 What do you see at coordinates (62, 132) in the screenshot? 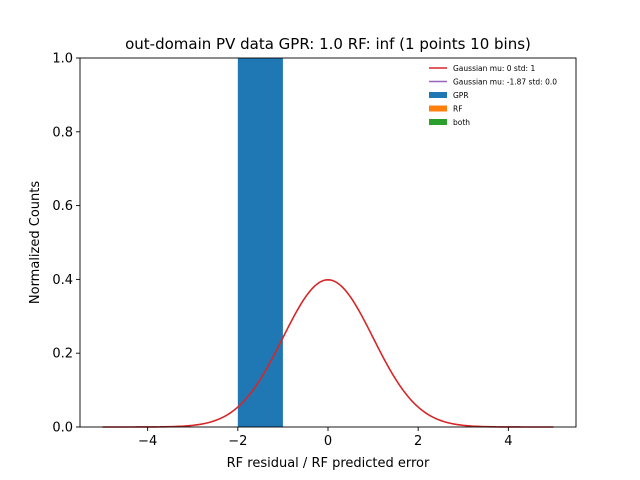
I see `y-tick-label: 0.8` at bounding box center [62, 132].